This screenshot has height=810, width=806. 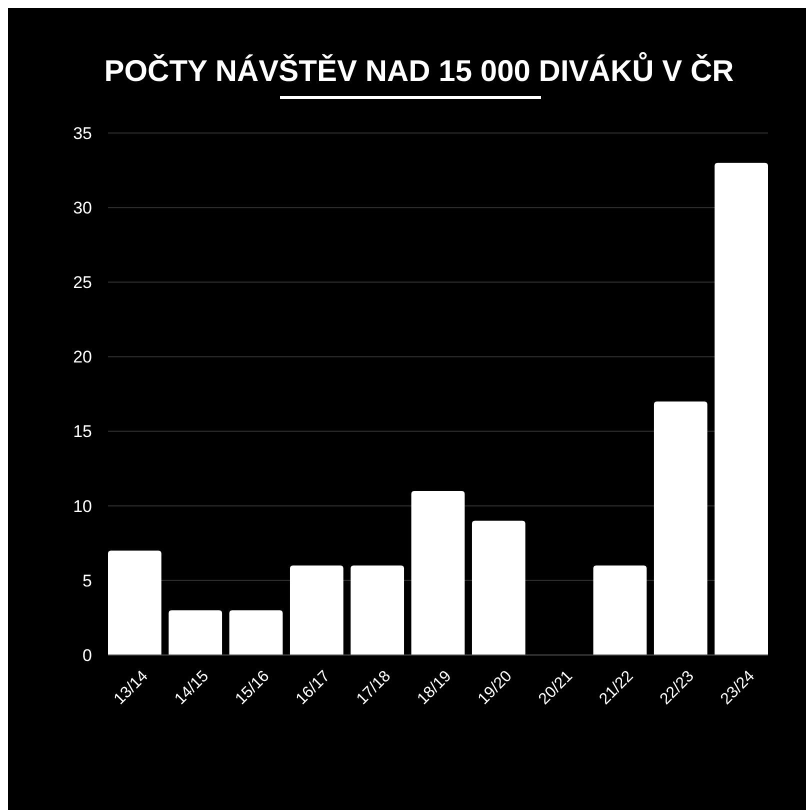 I want to click on y-tick-label: 15, so click(x=82, y=432).